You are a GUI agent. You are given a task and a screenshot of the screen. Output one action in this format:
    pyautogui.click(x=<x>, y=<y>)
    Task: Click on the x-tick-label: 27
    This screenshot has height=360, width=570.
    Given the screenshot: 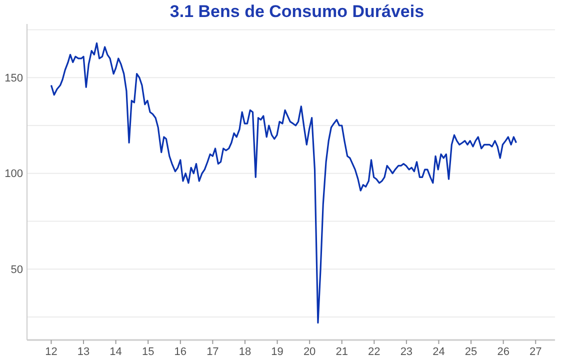 What is the action you would take?
    pyautogui.click(x=536, y=352)
    